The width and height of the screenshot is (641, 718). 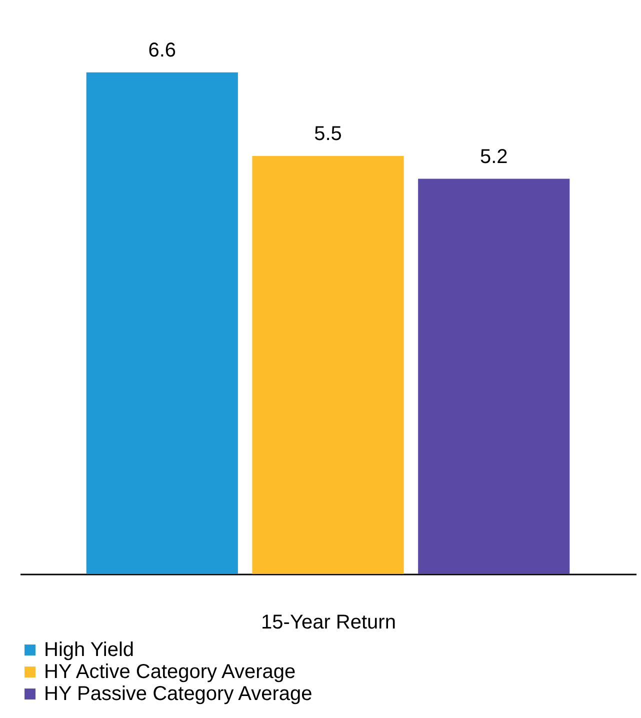 I want to click on legend-label: HY Passive Category Average, so click(x=178, y=694).